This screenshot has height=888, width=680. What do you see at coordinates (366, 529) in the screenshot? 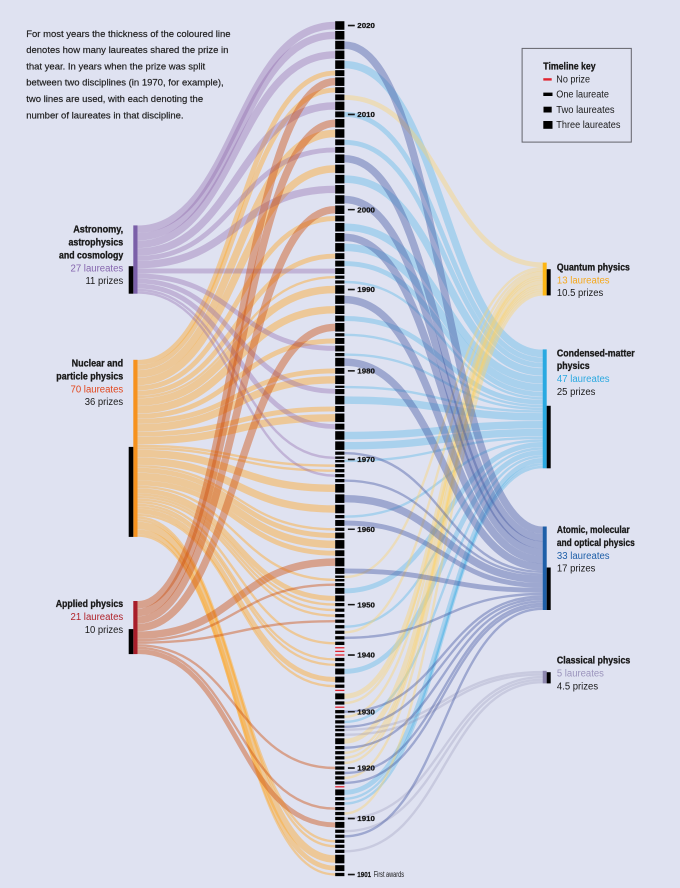
I see `svg-text: 1960` at bounding box center [366, 529].